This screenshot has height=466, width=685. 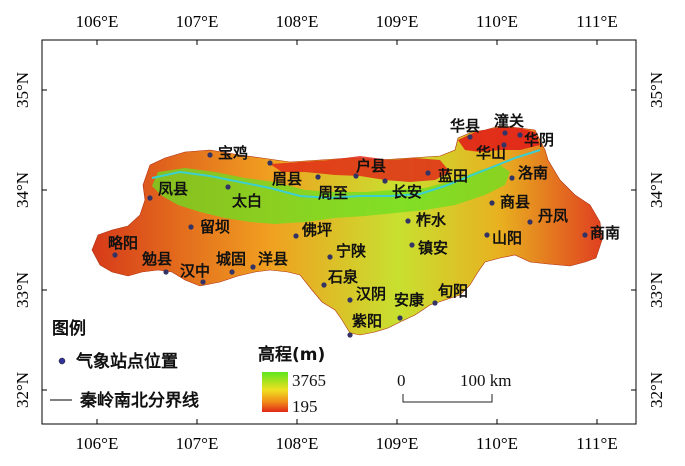 I want to click on left-tick-label: 32°N, so click(x=22, y=390).